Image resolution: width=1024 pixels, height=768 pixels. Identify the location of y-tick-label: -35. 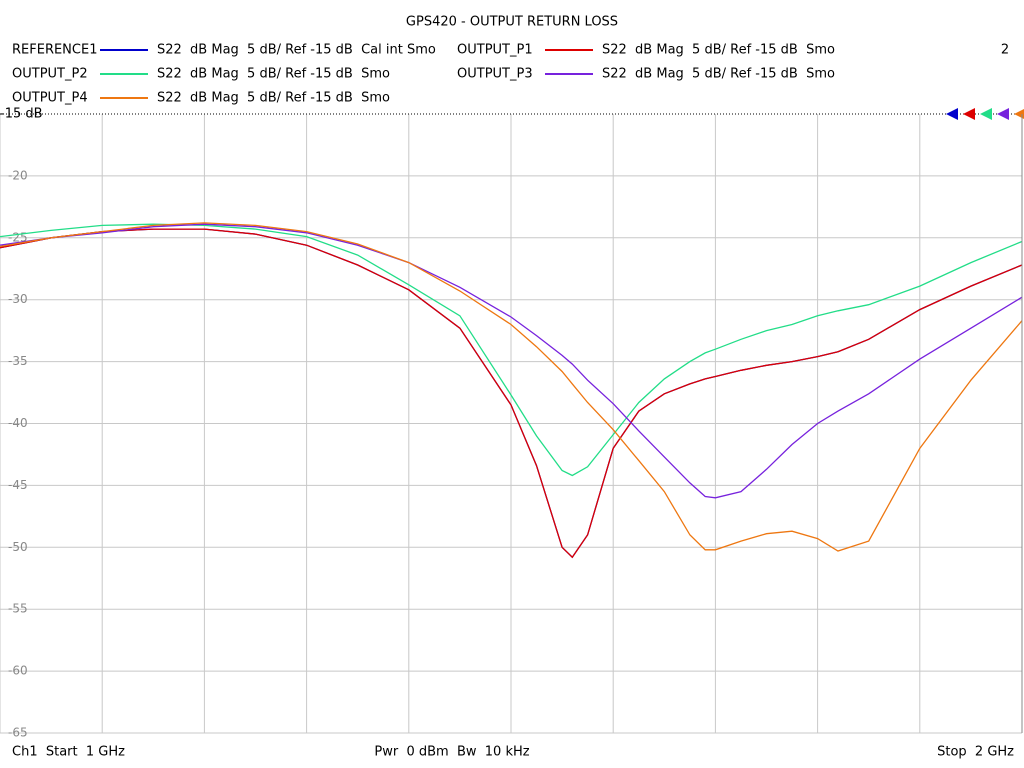
(18, 361).